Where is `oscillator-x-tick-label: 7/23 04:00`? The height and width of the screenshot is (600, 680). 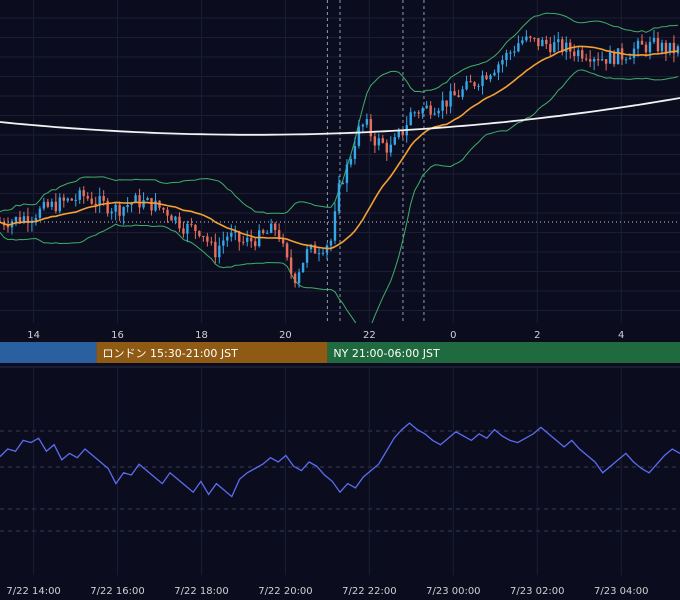
oscillator-x-tick-label: 7/23 04:00 is located at coordinates (621, 591).